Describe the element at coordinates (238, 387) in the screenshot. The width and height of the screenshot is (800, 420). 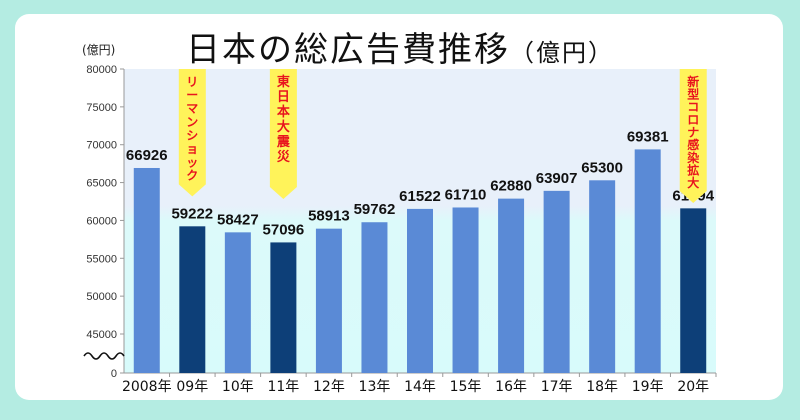
I see `x-tick-label: 10年` at that location.